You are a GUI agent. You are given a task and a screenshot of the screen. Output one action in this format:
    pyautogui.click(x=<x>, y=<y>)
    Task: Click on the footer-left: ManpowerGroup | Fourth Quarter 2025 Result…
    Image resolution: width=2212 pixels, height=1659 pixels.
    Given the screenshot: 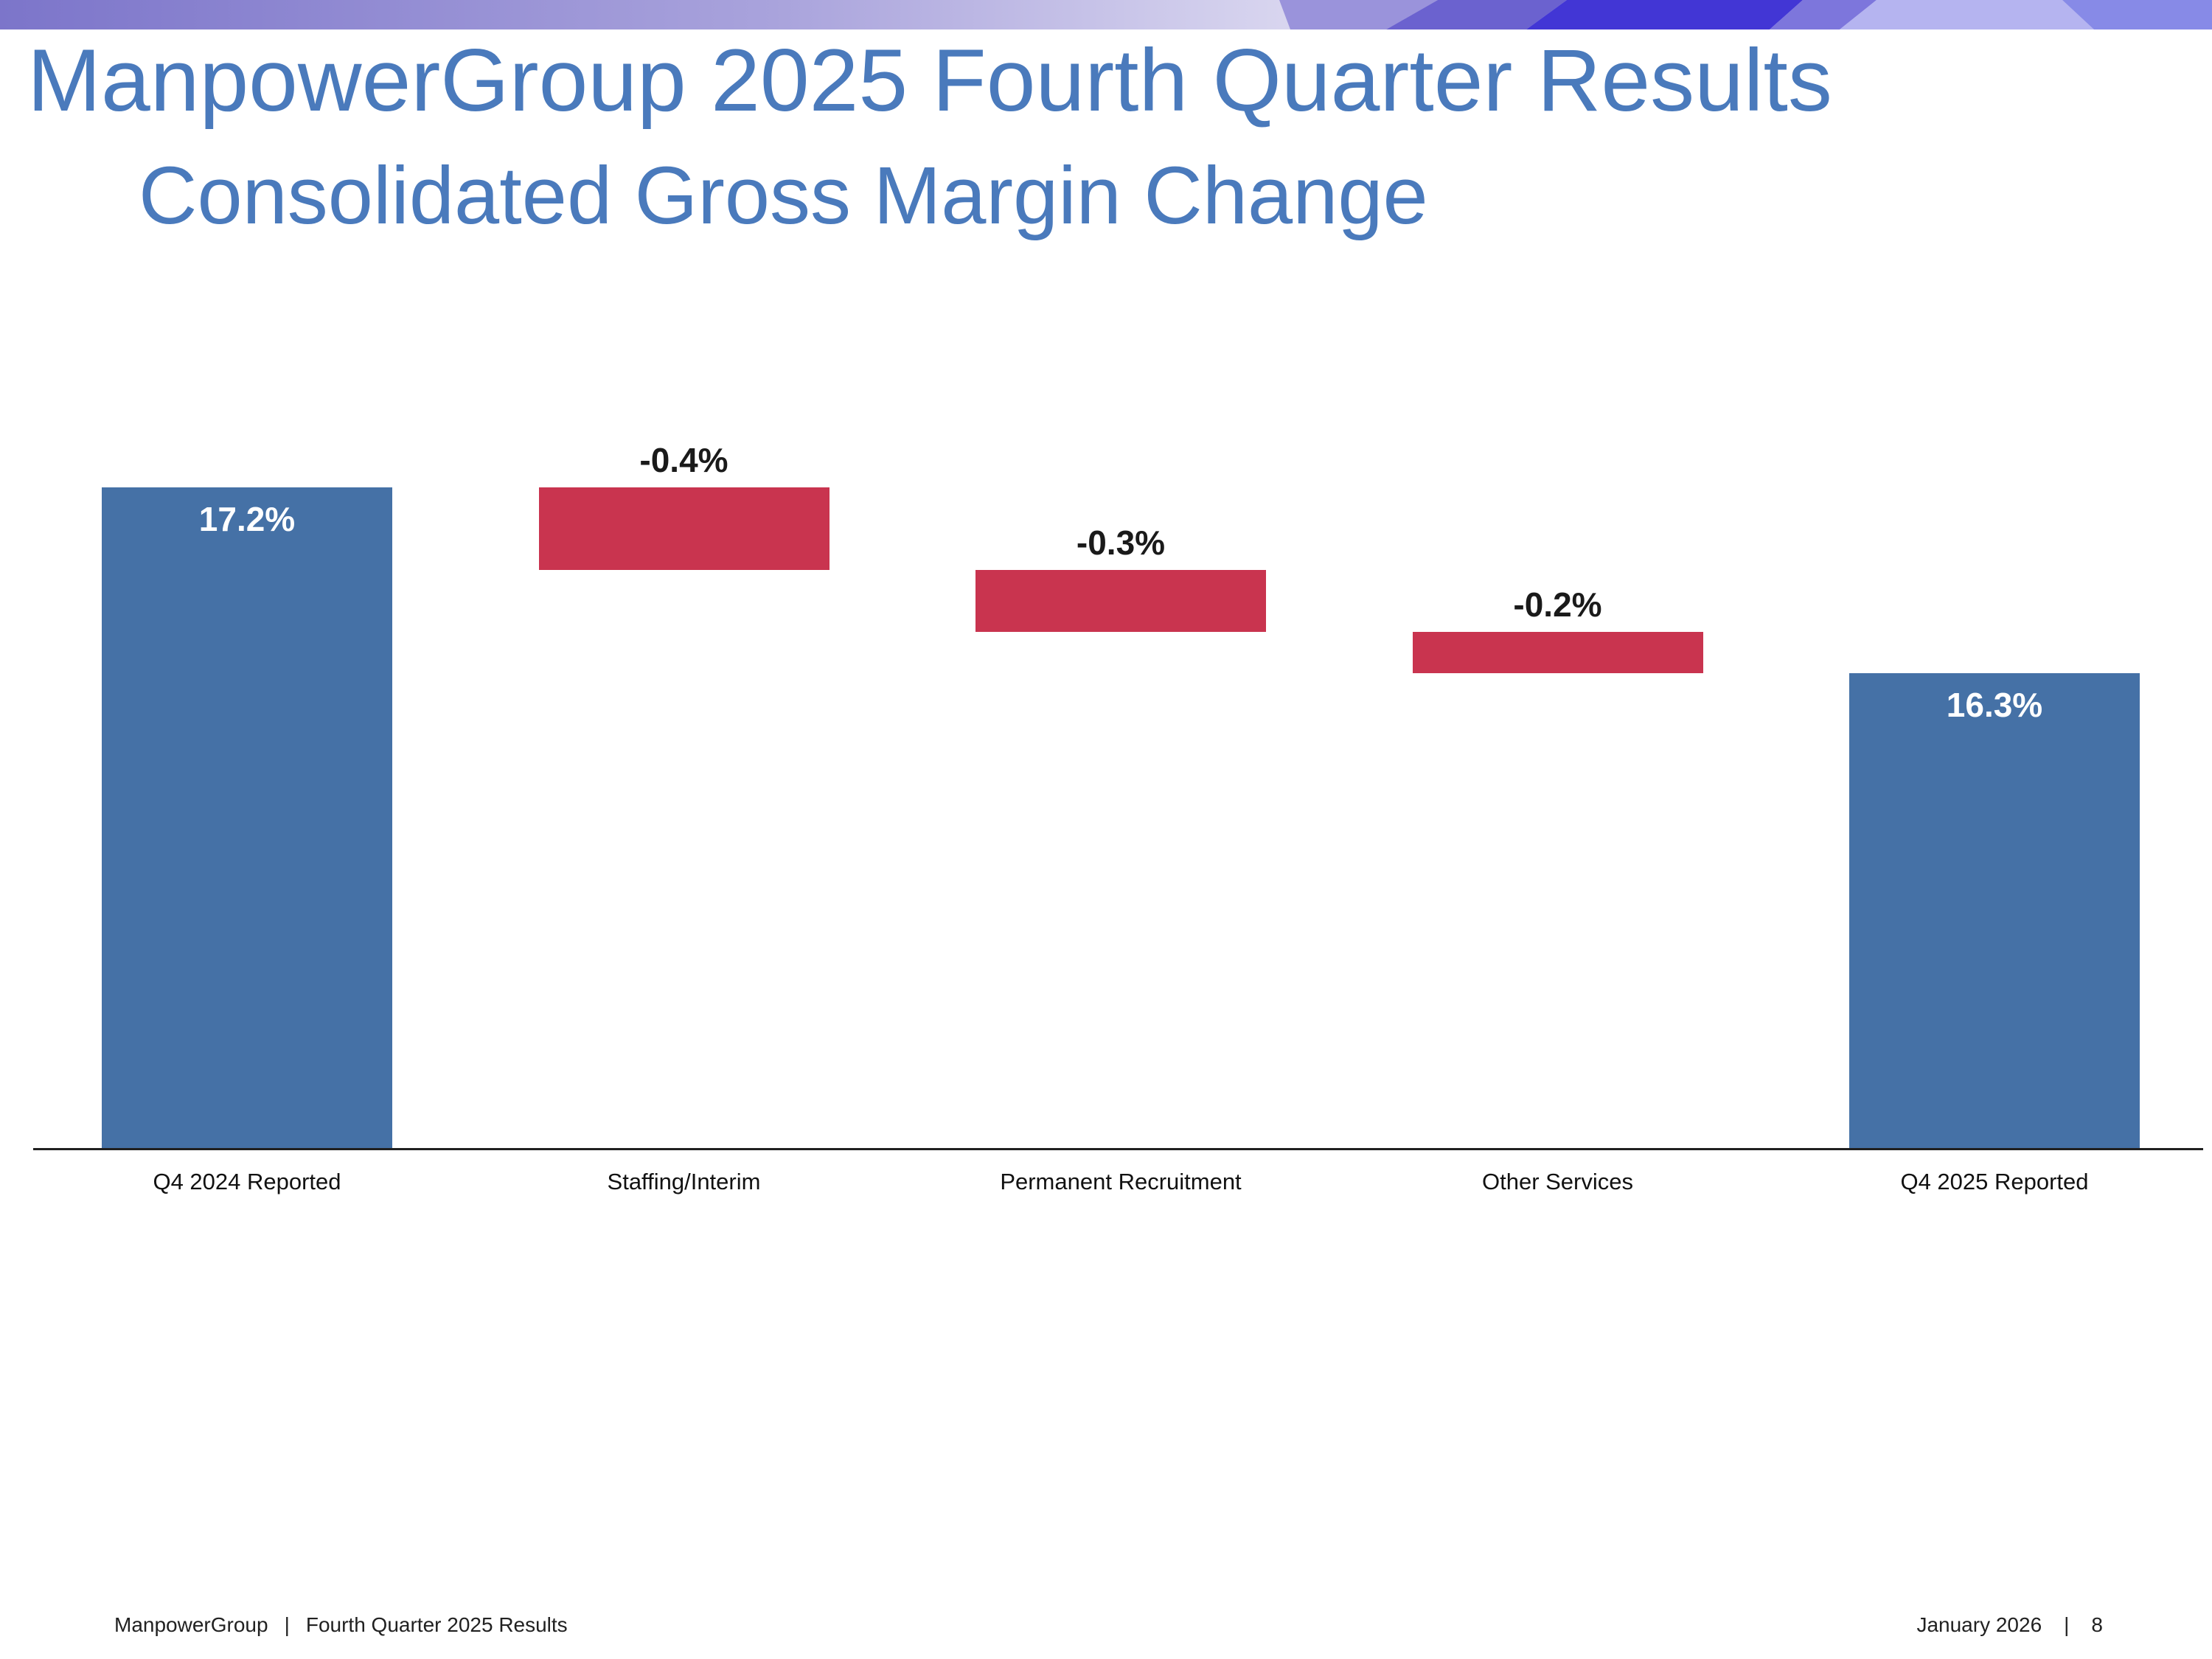 What is the action you would take?
    pyautogui.click(x=341, y=1625)
    